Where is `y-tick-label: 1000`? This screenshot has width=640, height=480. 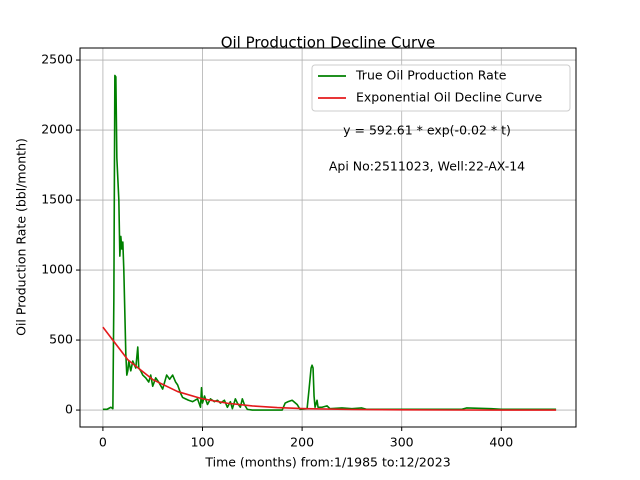
y-tick-label: 1000 is located at coordinates (57, 269).